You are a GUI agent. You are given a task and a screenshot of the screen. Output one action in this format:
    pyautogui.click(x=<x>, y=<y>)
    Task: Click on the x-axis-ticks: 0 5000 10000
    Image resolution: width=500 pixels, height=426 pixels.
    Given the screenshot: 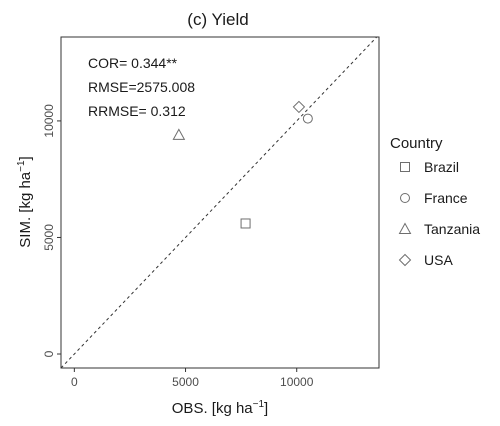 What is the action you would take?
    pyautogui.click(x=192, y=378)
    